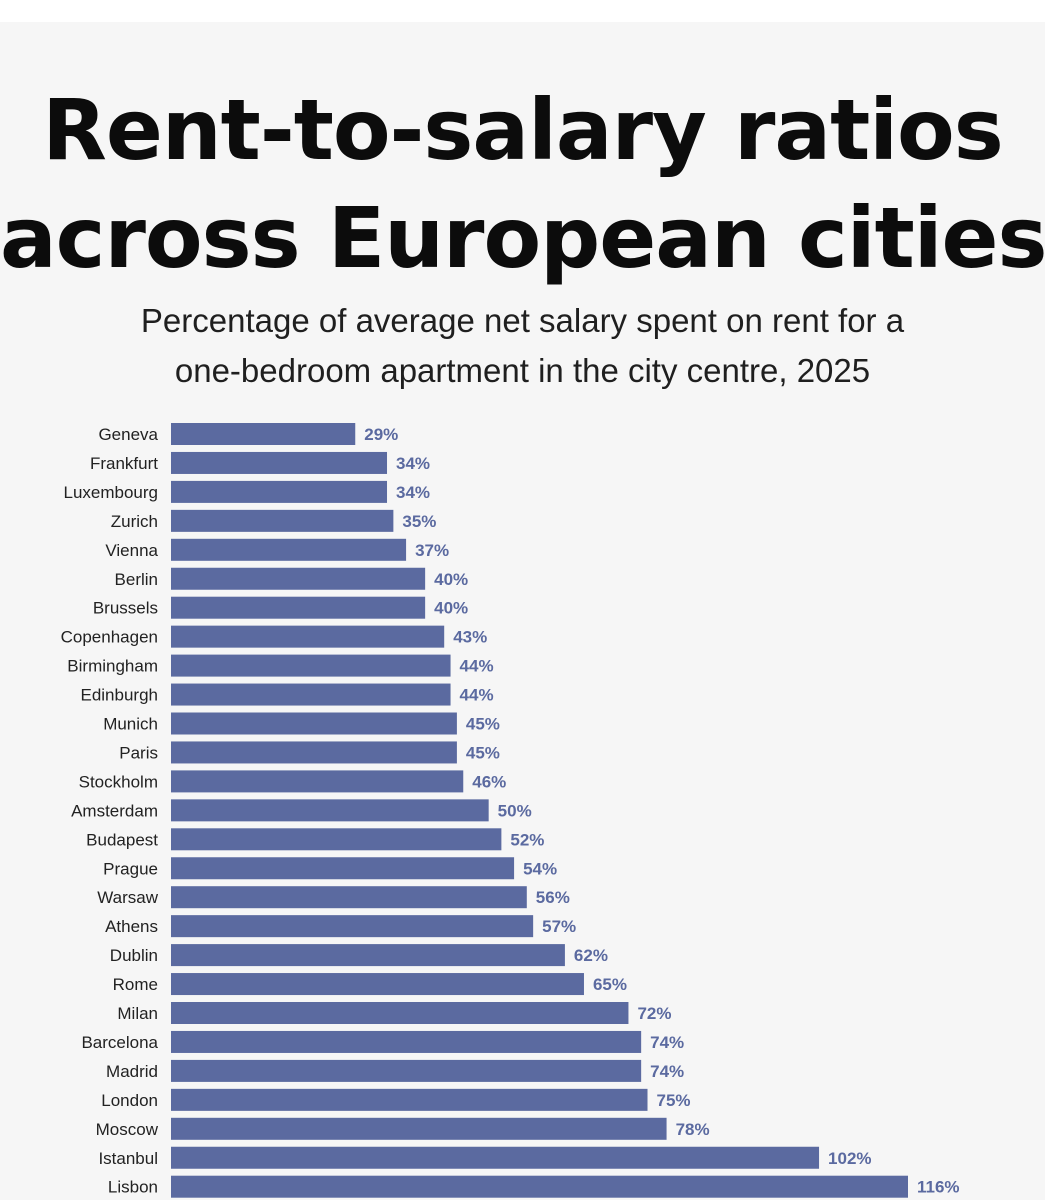  I want to click on category-label: Madrid, so click(132, 1071).